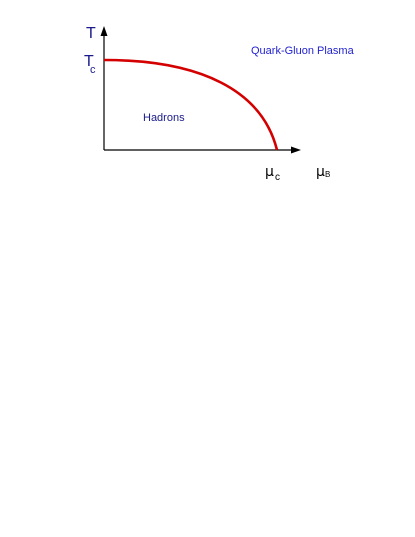 Image resolution: width=415 pixels, height=537 pixels. I want to click on region-label-hadrons: Hadrons, so click(164, 118).